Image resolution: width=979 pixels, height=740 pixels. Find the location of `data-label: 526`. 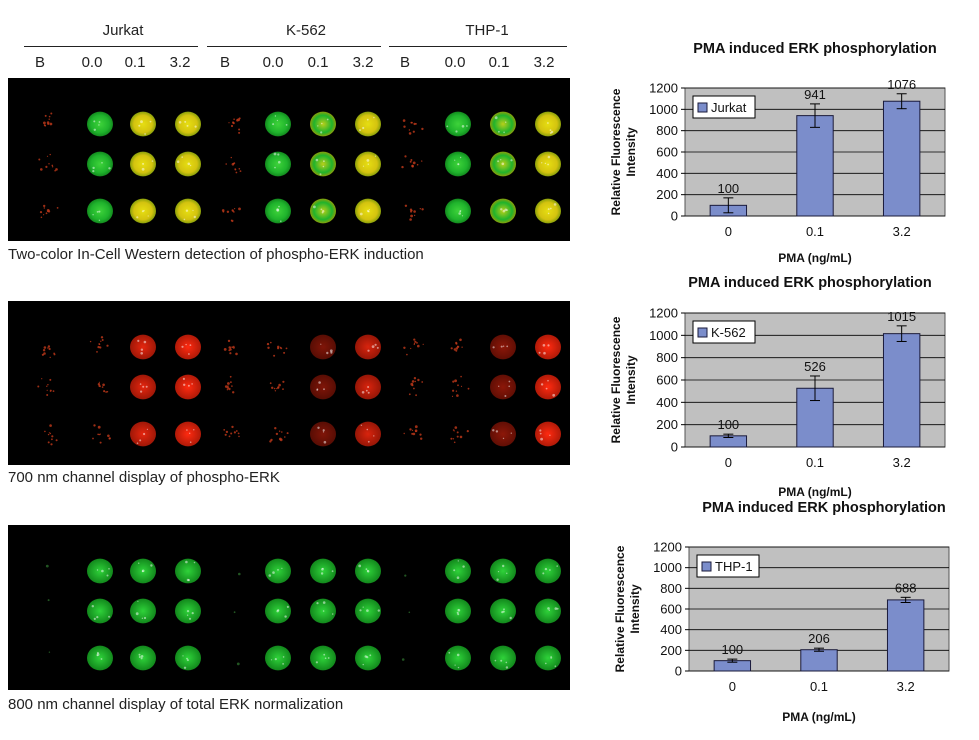

data-label: 526 is located at coordinates (815, 366).